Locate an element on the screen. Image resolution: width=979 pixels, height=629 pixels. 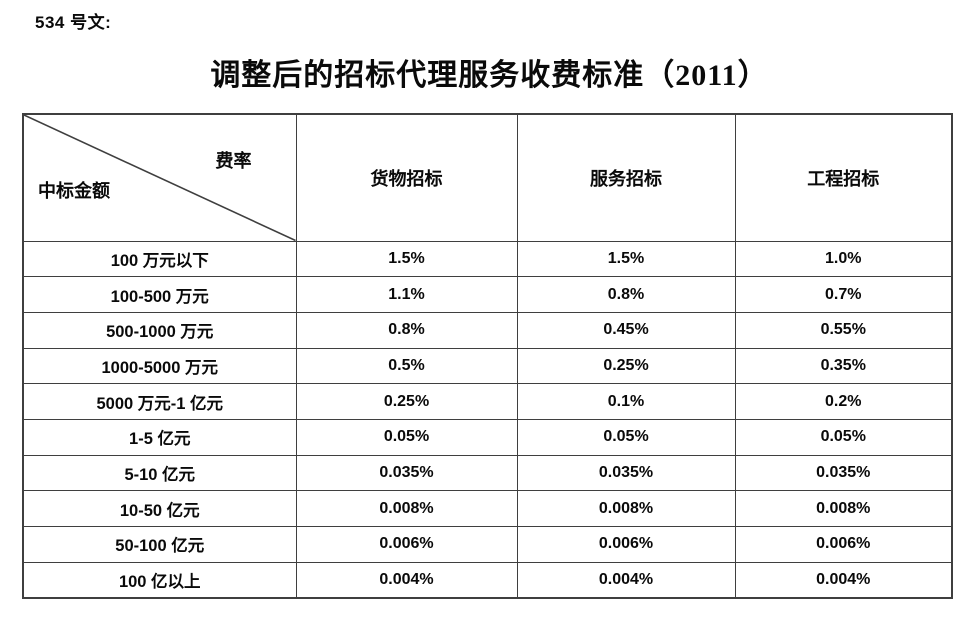
row-label: 5000 万元-1 亿元 is located at coordinates (159, 401).